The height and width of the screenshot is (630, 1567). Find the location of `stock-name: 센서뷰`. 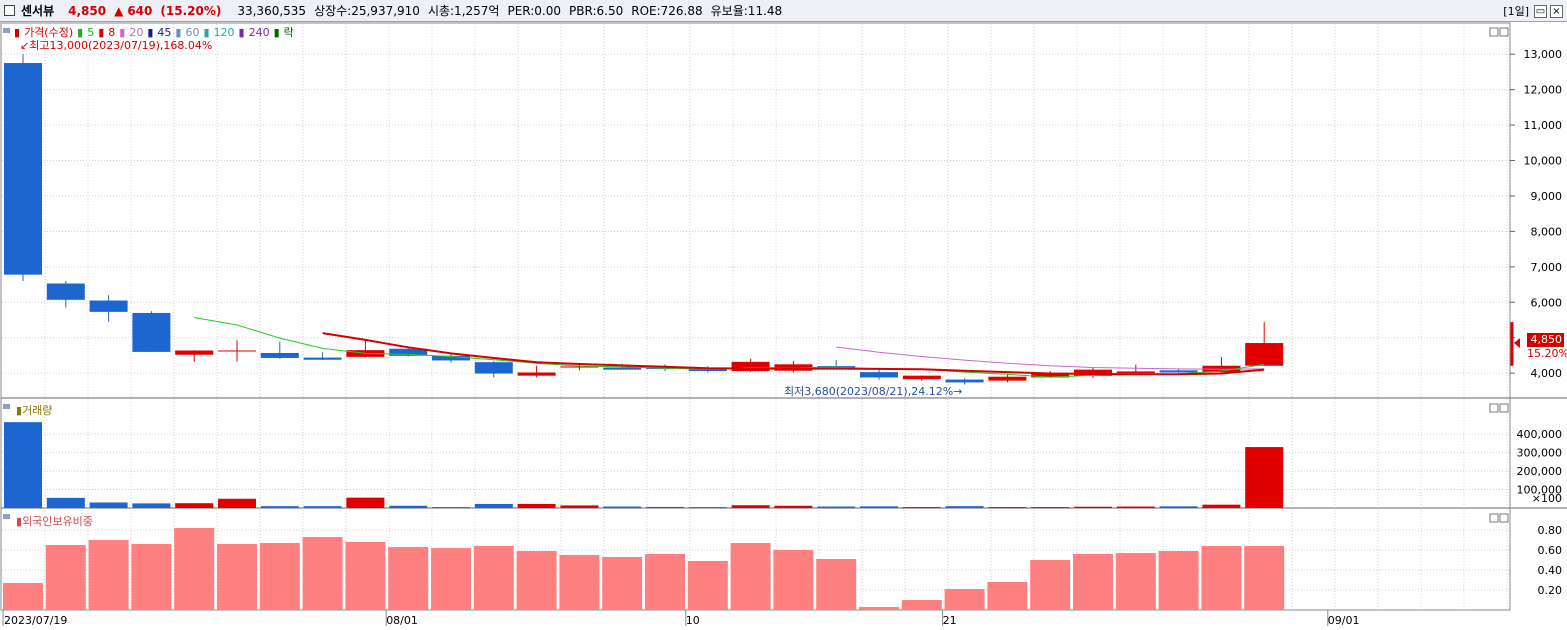

stock-name: 센서뷰 is located at coordinates (38, 11).